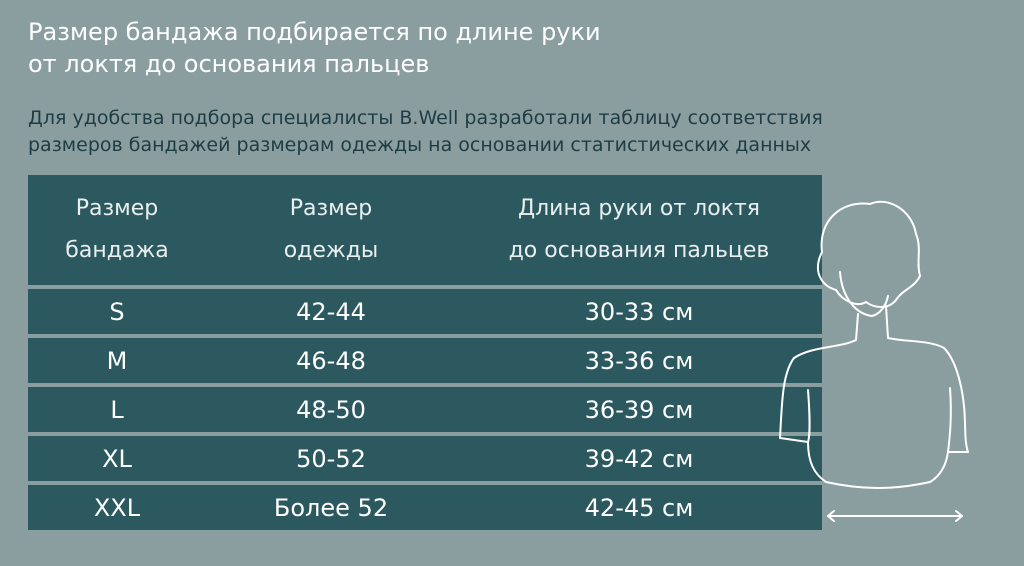 The width and height of the screenshot is (1024, 566). What do you see at coordinates (331, 409) in the screenshot?
I see `cell-clothing-size: 48-50` at bounding box center [331, 409].